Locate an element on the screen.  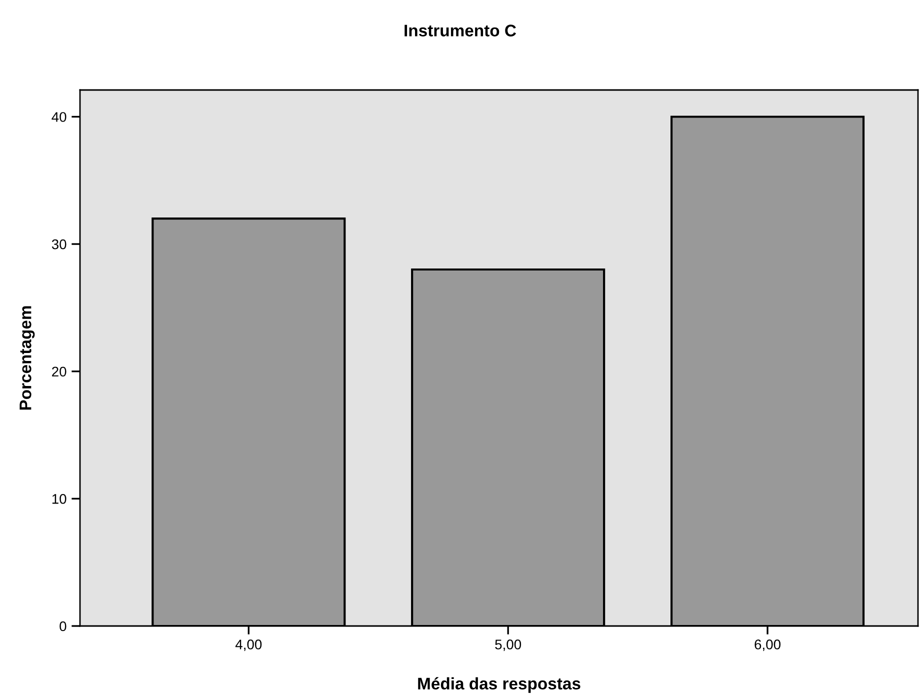
y-tick-label: 0 is located at coordinates (63, 626).